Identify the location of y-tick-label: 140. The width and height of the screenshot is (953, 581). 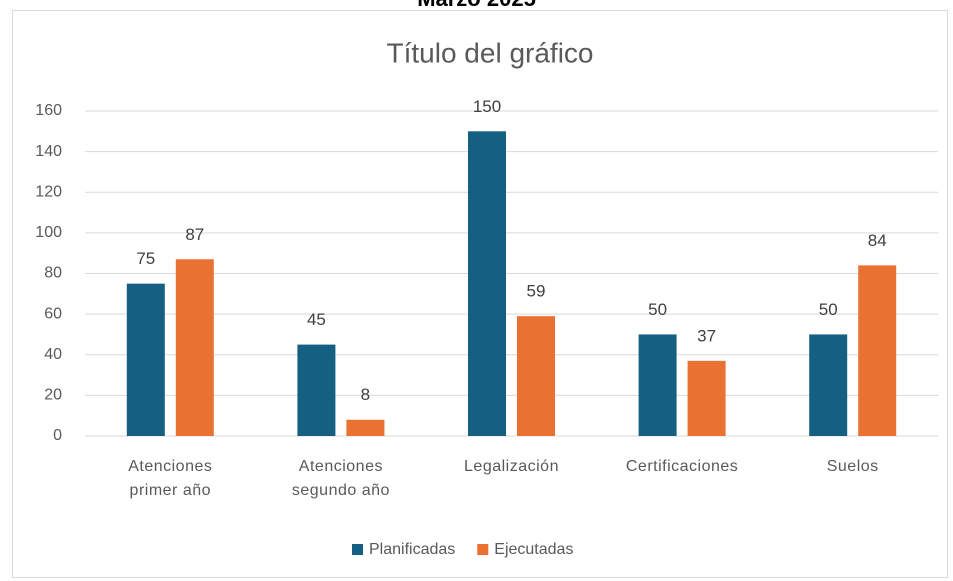
(48, 151).